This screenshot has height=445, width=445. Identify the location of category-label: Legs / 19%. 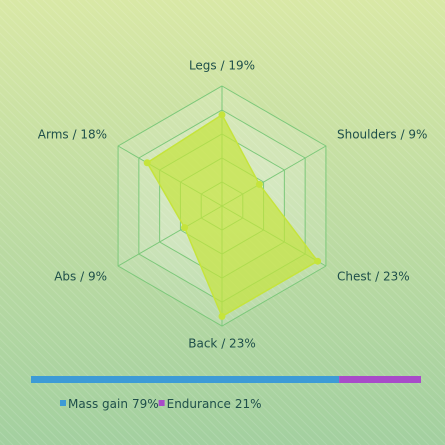
(222, 66).